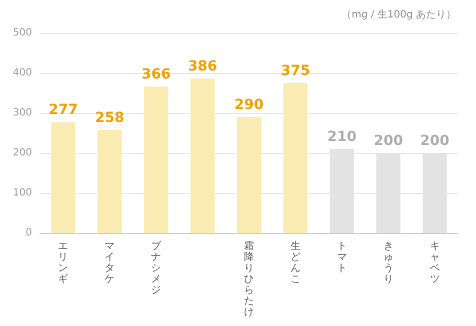  I want to click on x-tick-label: ブナシメジ, so click(156, 268).